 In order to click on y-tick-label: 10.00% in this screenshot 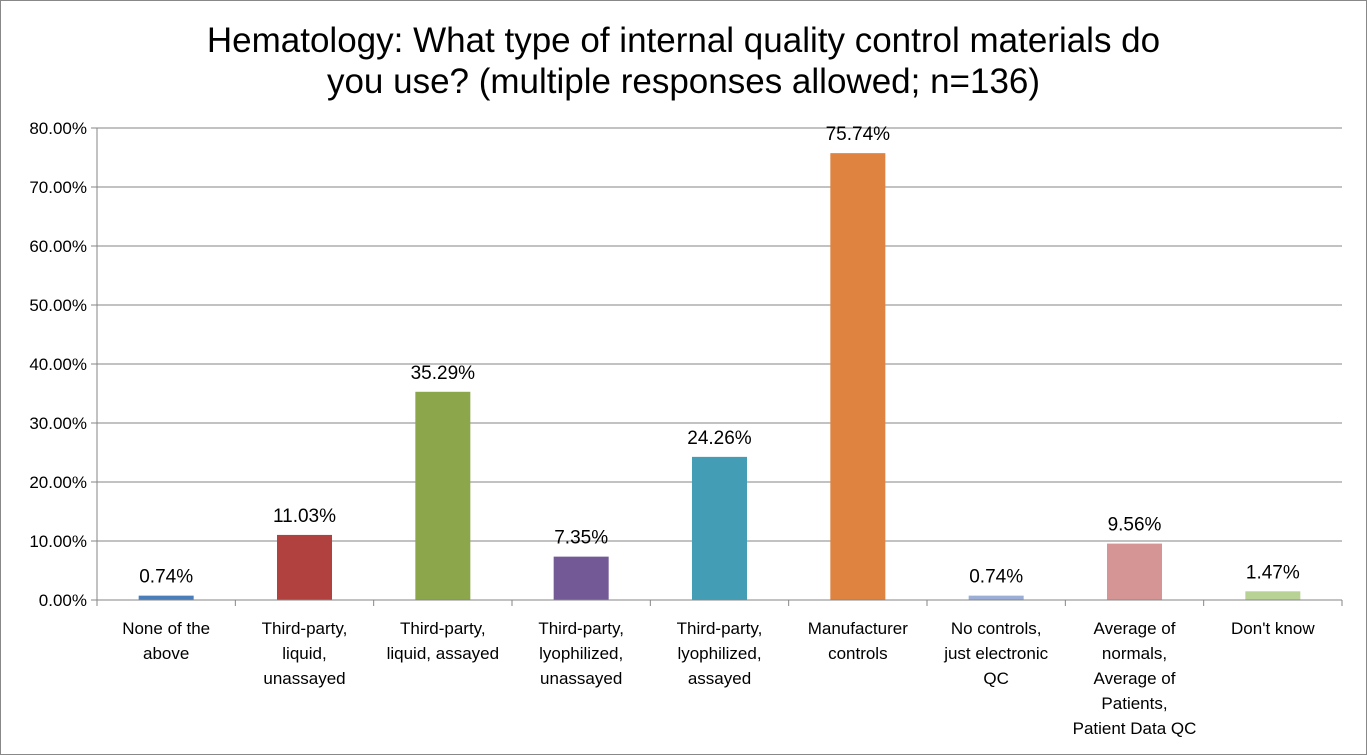, I will do `click(58, 541)`.